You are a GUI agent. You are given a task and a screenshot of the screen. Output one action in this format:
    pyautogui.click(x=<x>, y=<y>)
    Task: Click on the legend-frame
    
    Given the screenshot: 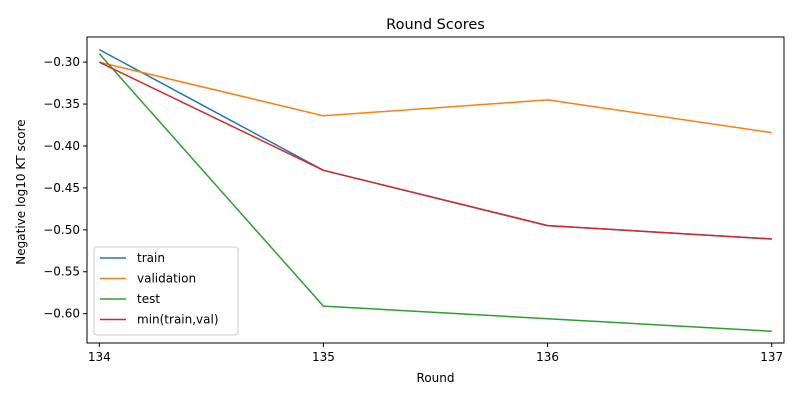 What is the action you would take?
    pyautogui.click(x=166, y=291)
    